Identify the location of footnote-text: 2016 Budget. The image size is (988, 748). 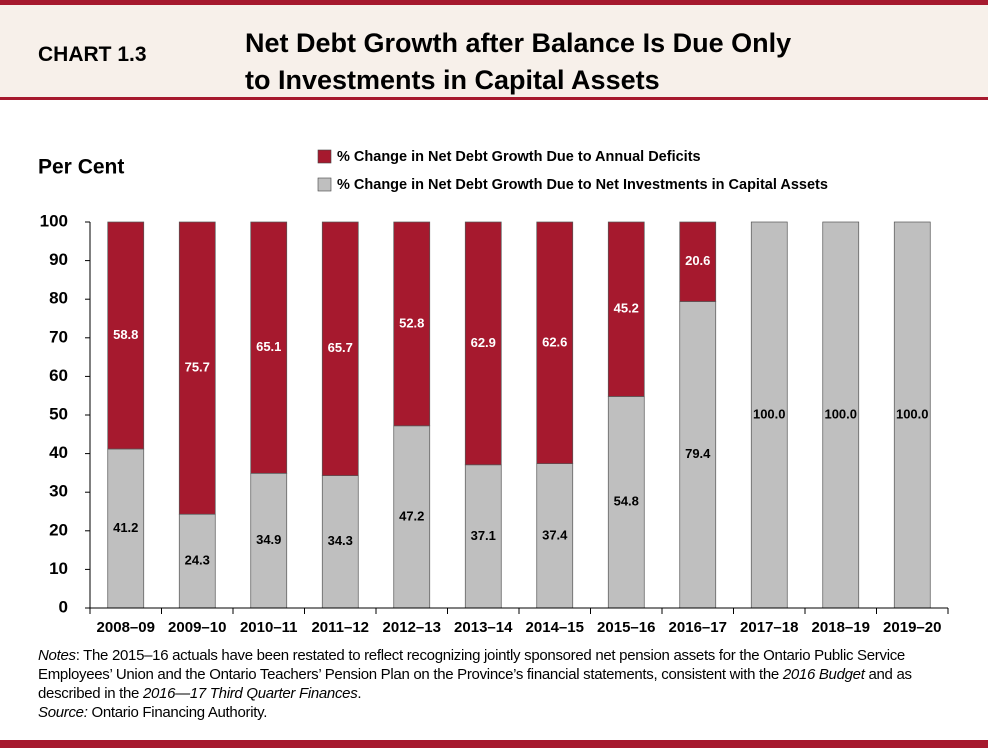
(823, 674).